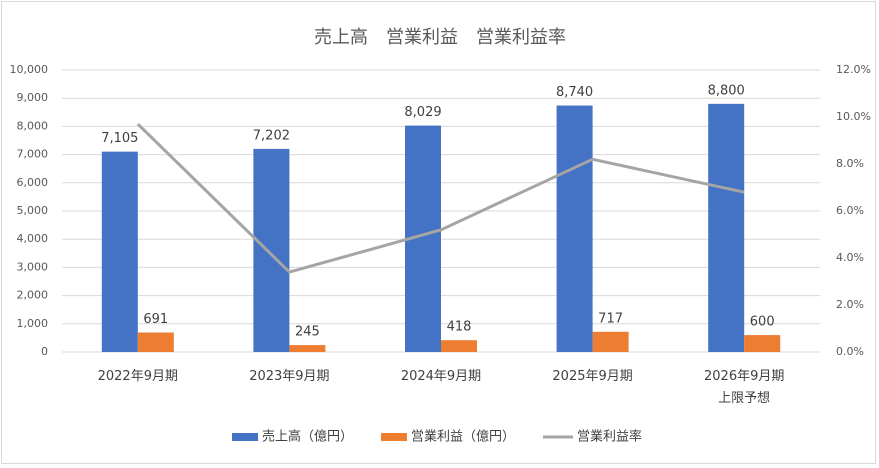  I want to click on y2-tick-label: 10.0%, so click(853, 116).